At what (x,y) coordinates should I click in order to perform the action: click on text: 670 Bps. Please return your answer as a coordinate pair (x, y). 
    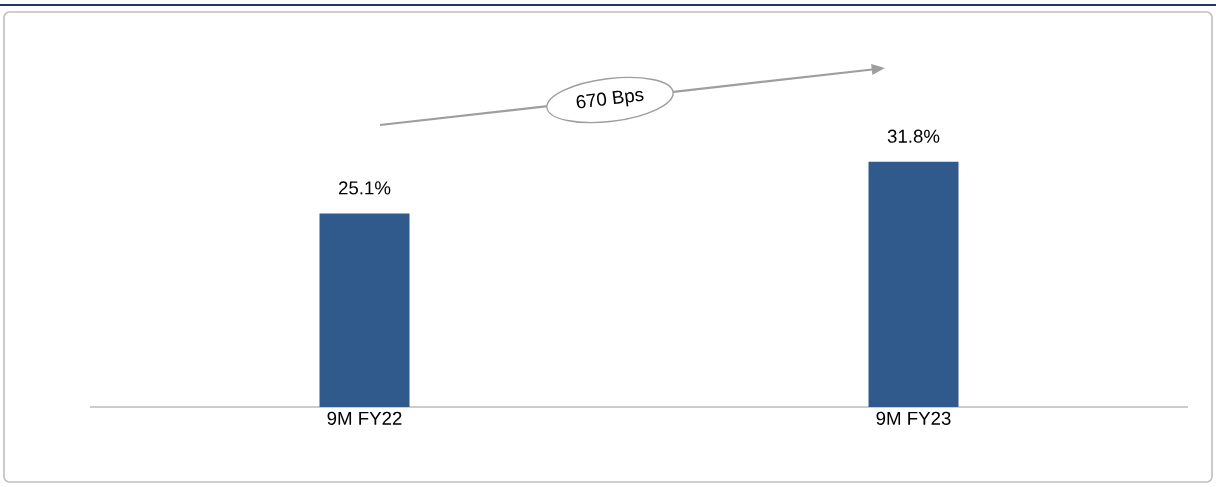
    Looking at the image, I should click on (610, 99).